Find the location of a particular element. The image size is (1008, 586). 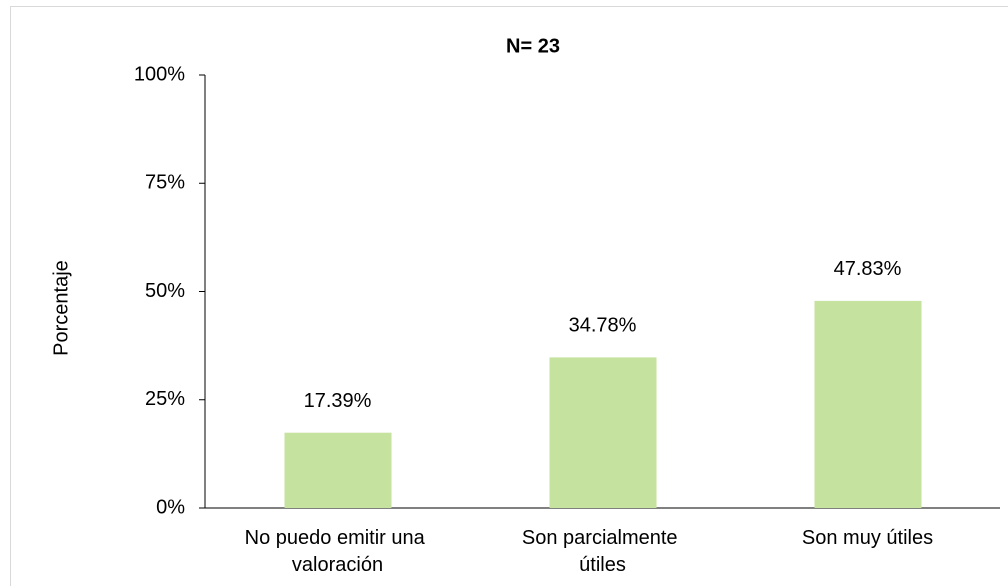

chart-title: N= 23 is located at coordinates (533, 46).